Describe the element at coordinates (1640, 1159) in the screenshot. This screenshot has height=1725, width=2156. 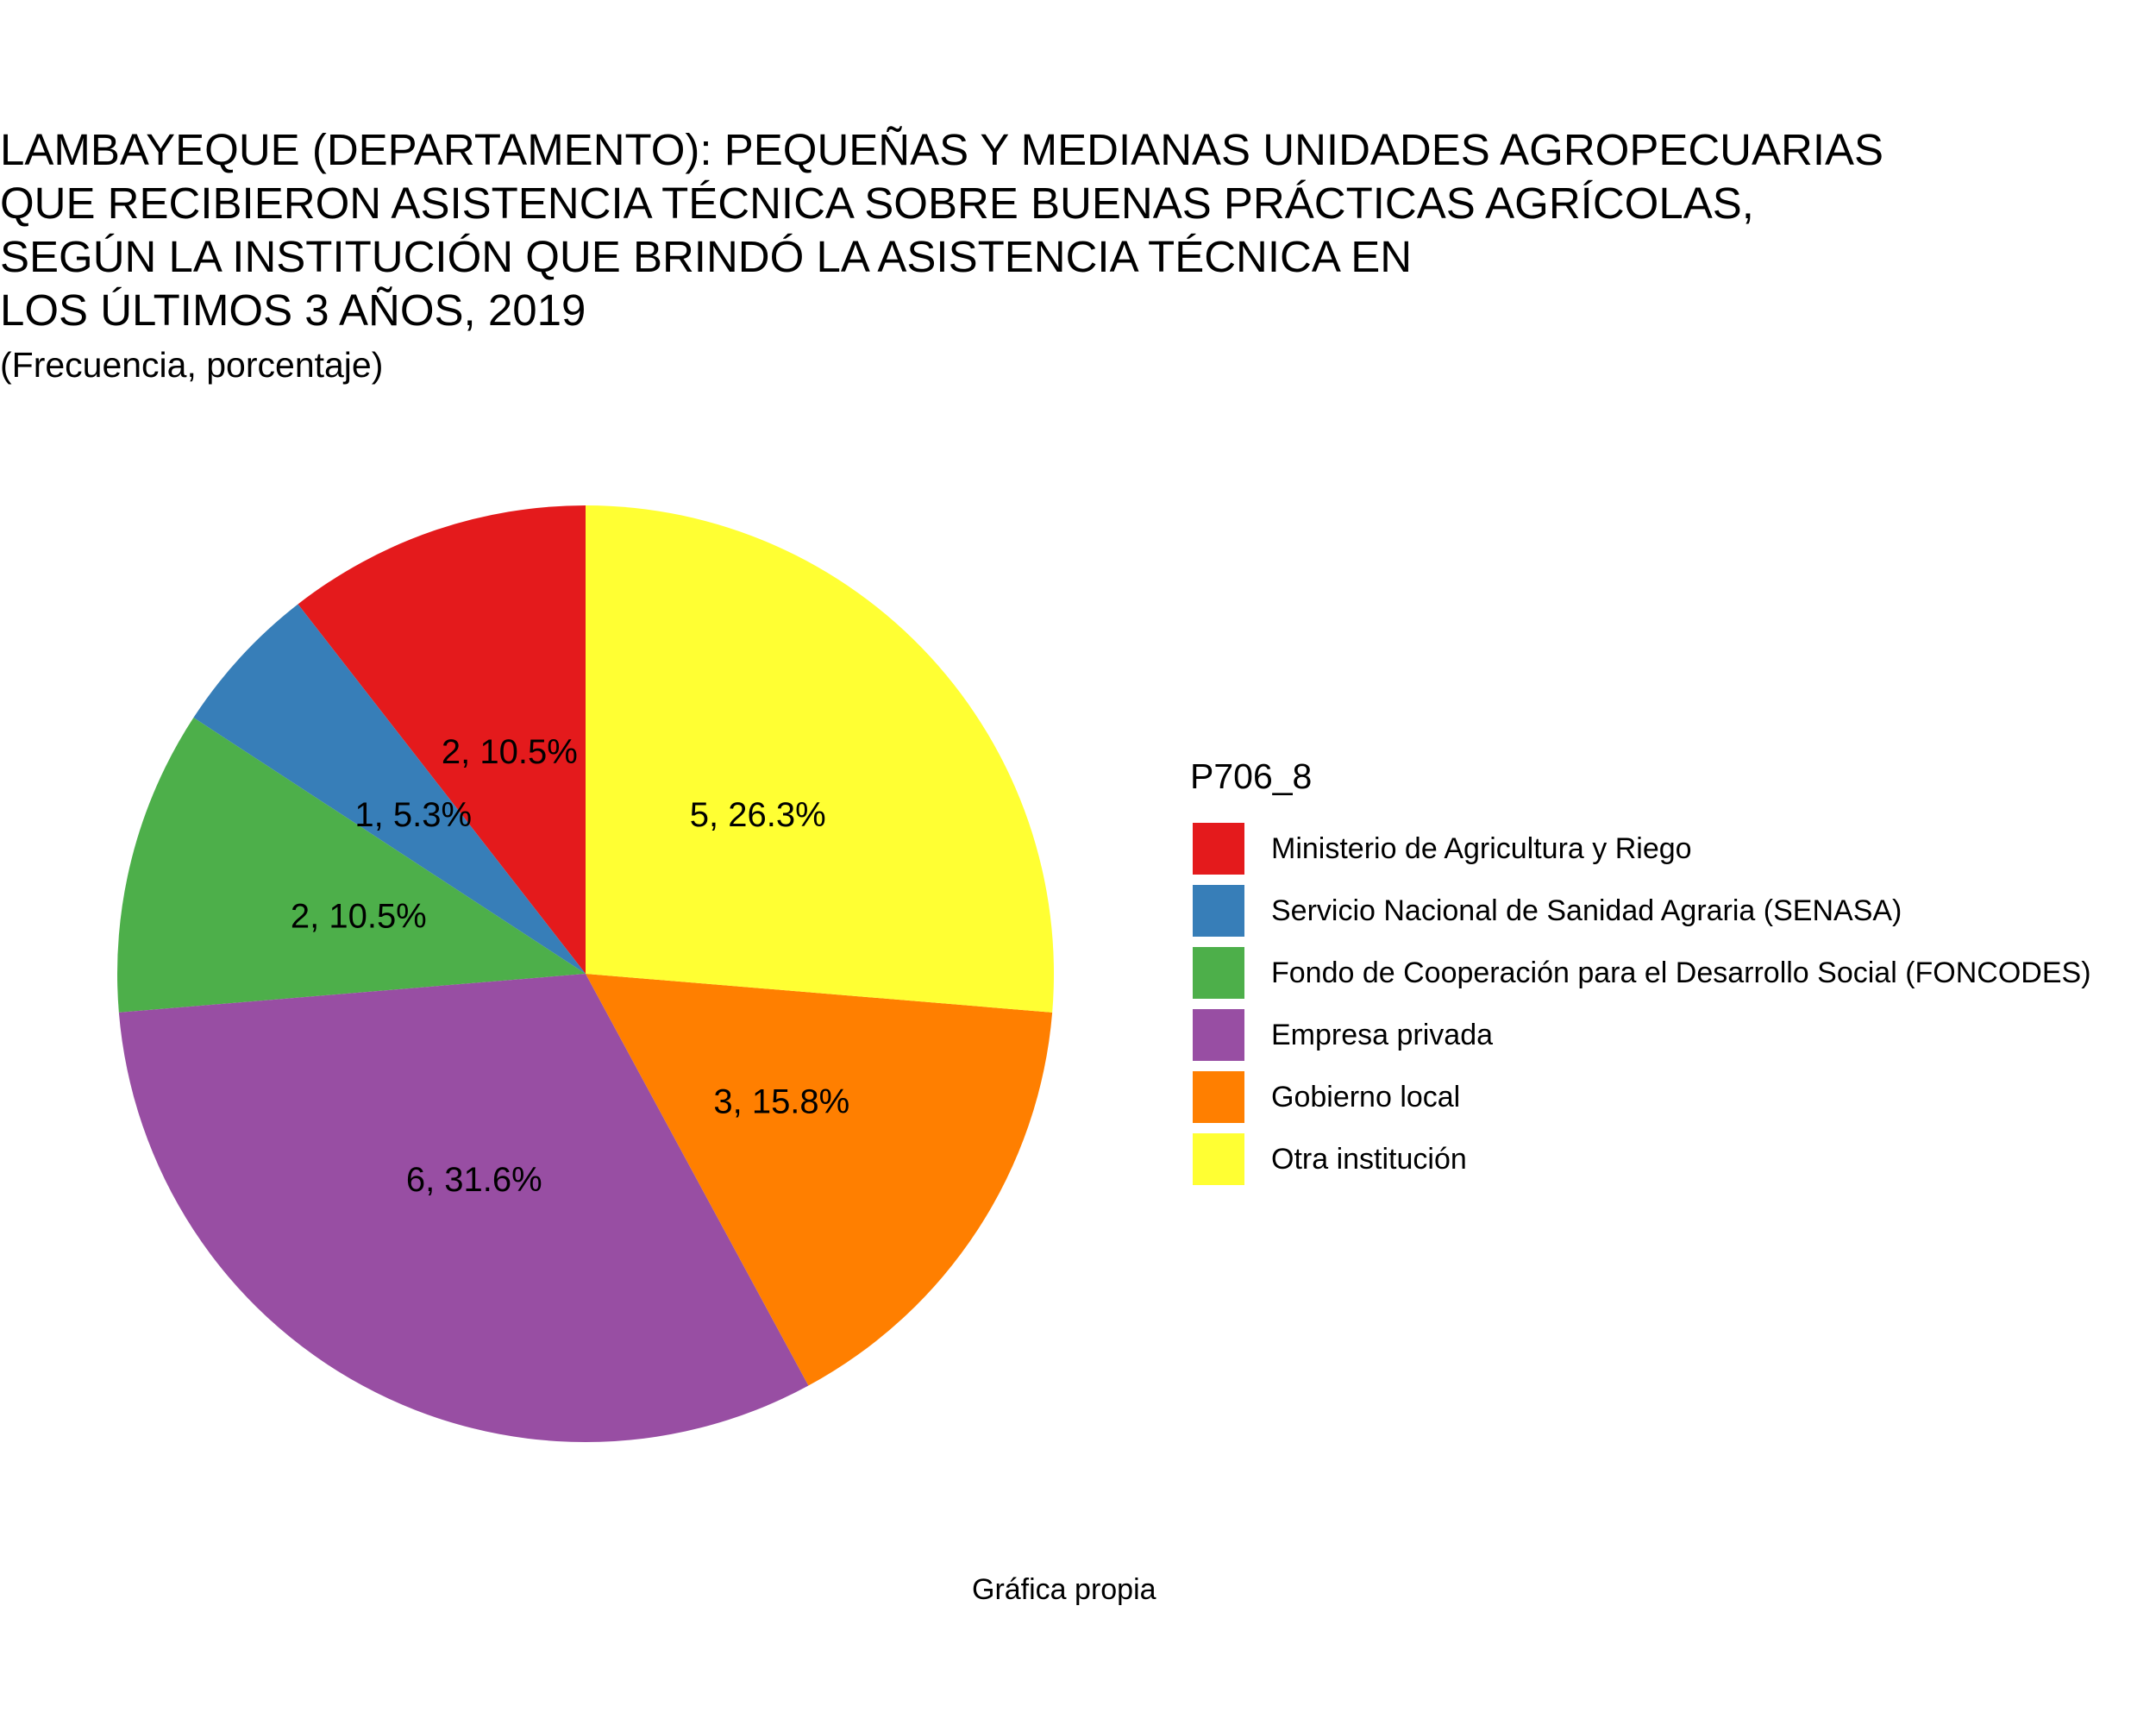
I see `legend-item: Otra institución` at that location.